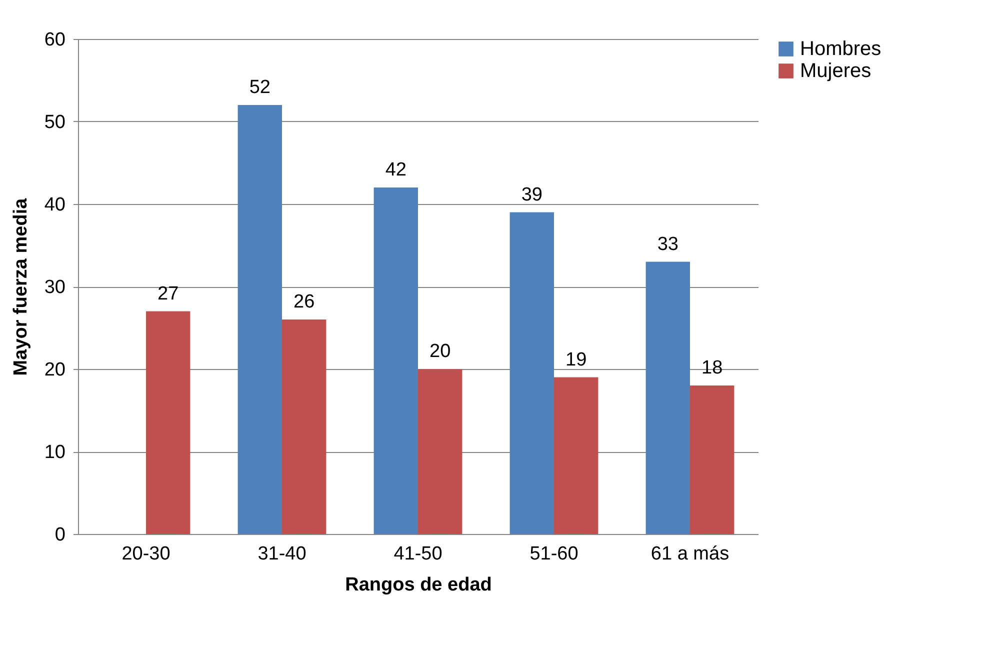 The image size is (992, 649). I want to click on data-label: 26, so click(304, 302).